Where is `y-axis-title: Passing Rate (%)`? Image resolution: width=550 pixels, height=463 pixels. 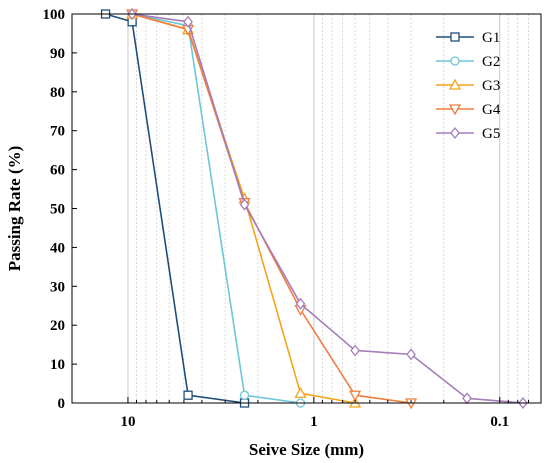
y-axis-title: Passing Rate (%) is located at coordinates (14, 209).